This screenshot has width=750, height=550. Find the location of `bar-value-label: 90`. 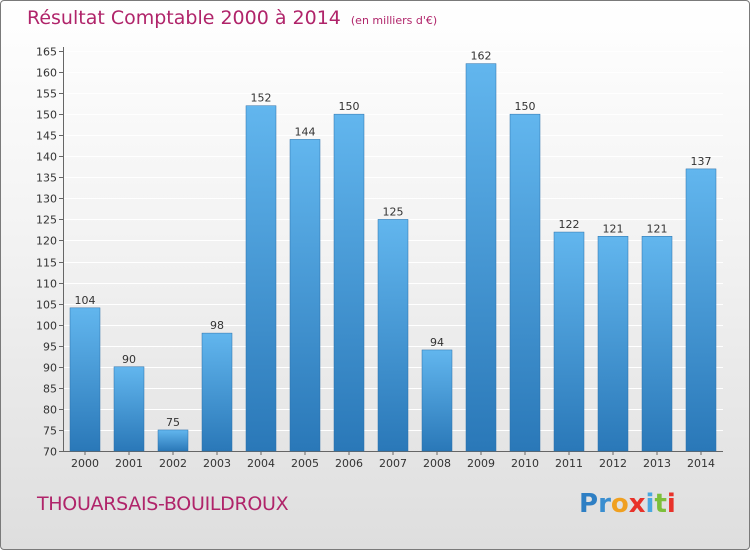

bar-value-label: 90 is located at coordinates (129, 359).